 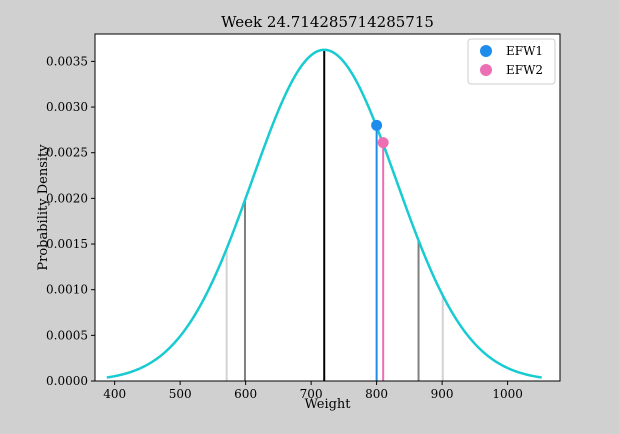 I want to click on legend-marker-efw1, so click(x=486, y=51).